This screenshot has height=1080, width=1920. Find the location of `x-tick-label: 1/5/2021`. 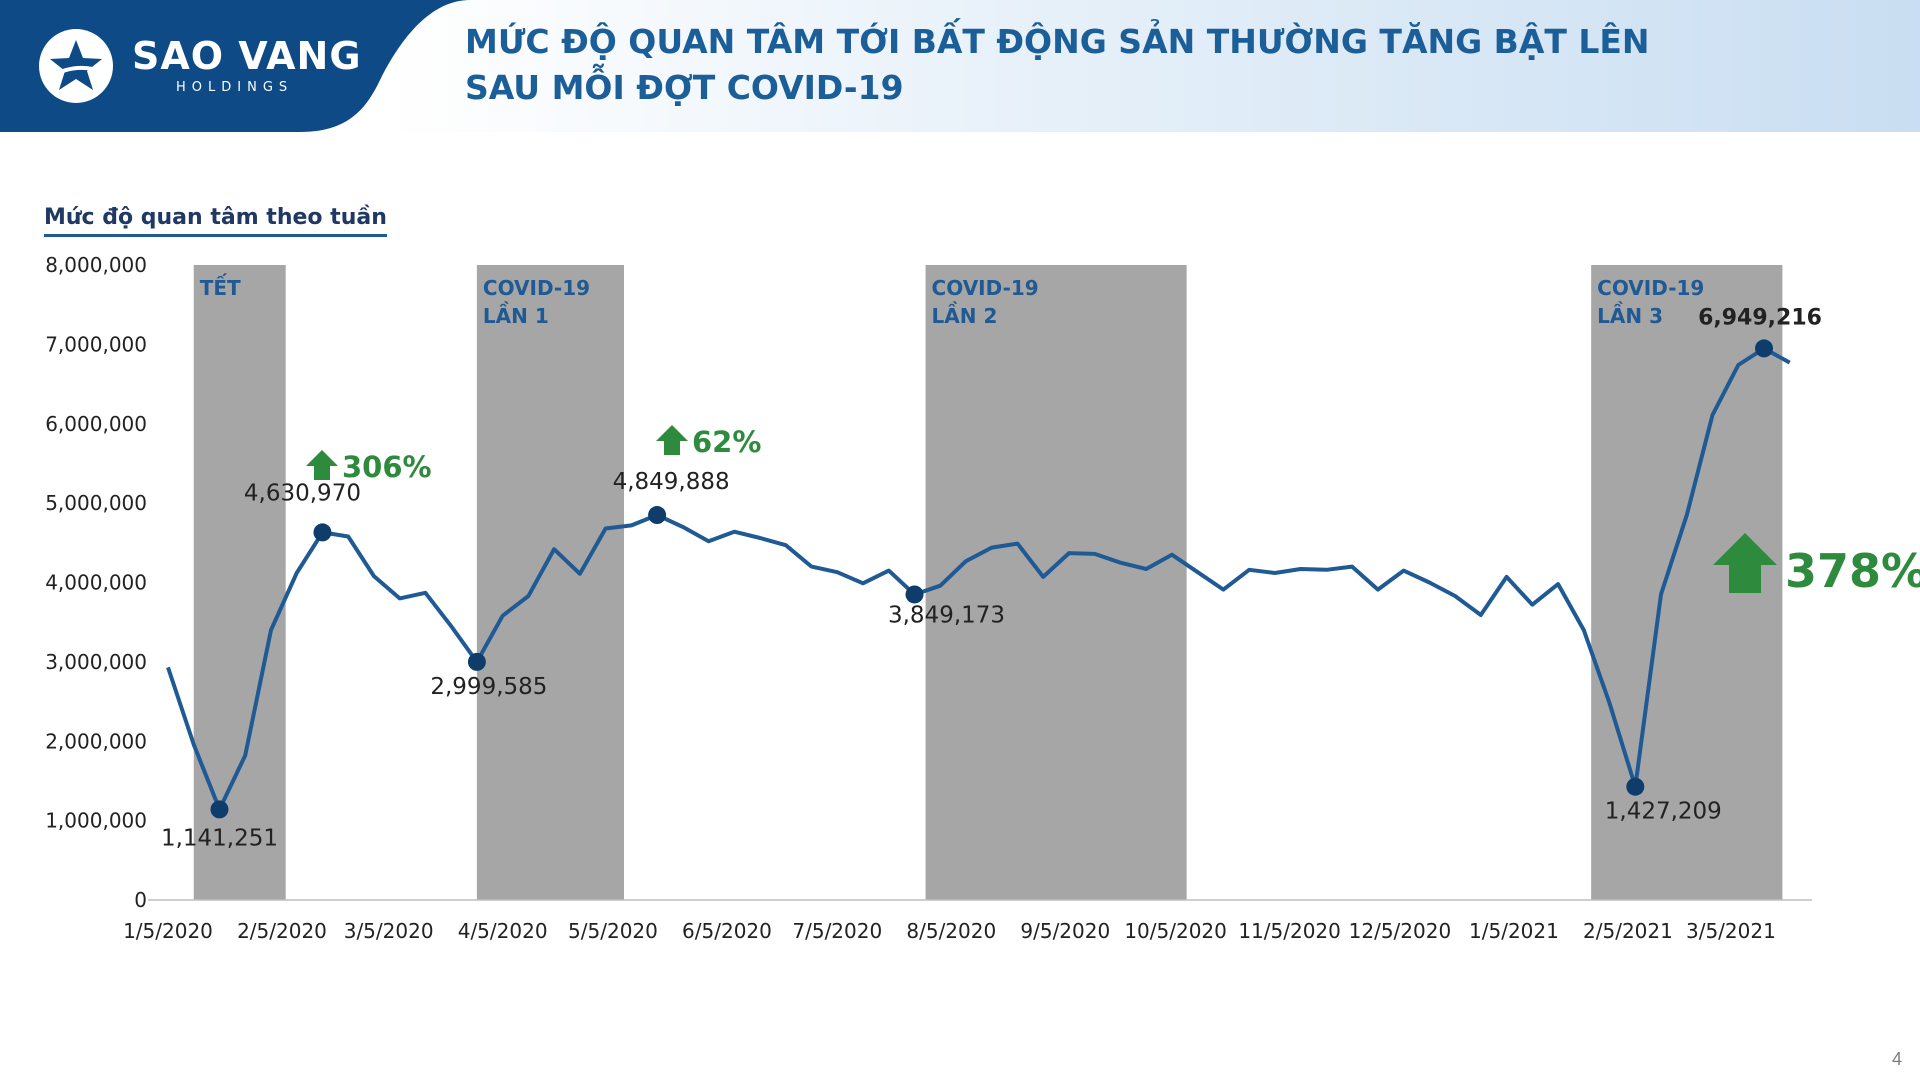

x-tick-label: 1/5/2021 is located at coordinates (1514, 931).